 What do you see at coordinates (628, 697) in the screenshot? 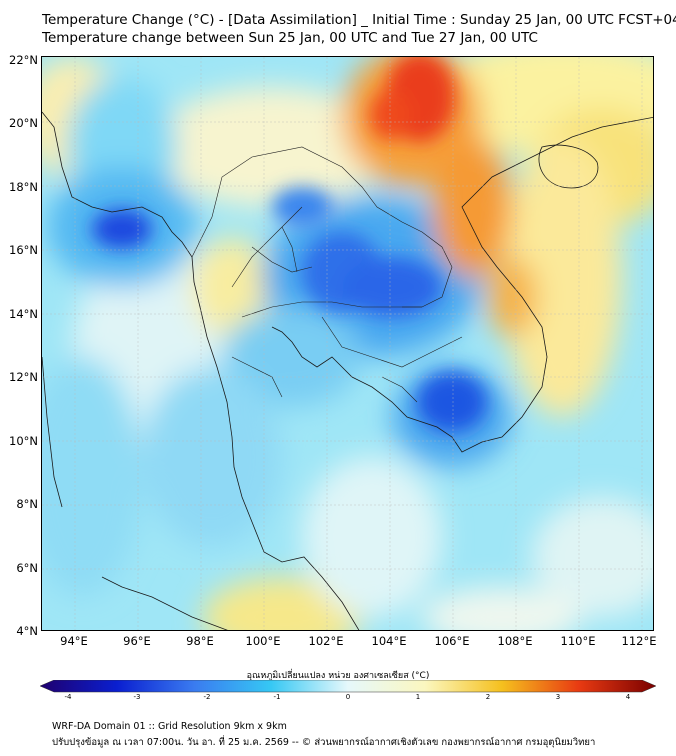
I see `colorbar-tick: 4` at bounding box center [628, 697].